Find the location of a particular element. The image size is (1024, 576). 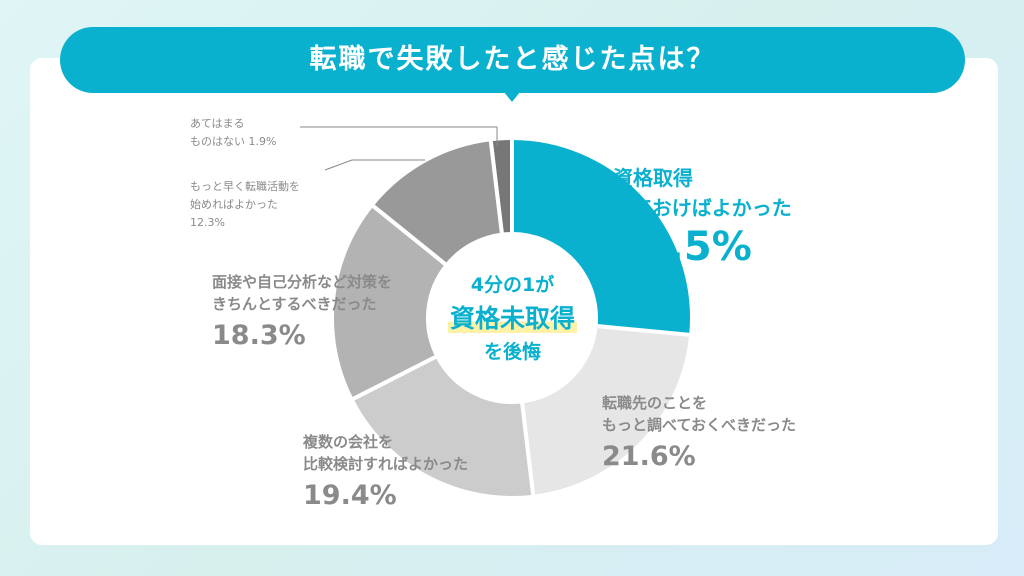

label-value: 21.6% is located at coordinates (649, 456).